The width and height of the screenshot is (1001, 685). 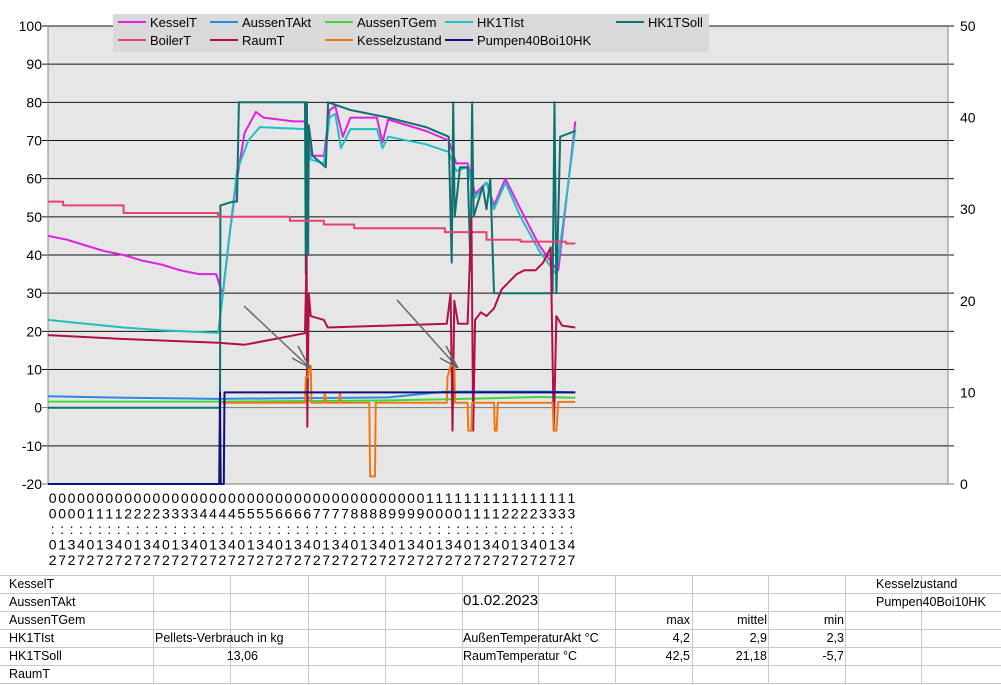 I want to click on right-label: Pumpen40Boi10HK, so click(x=931, y=602).